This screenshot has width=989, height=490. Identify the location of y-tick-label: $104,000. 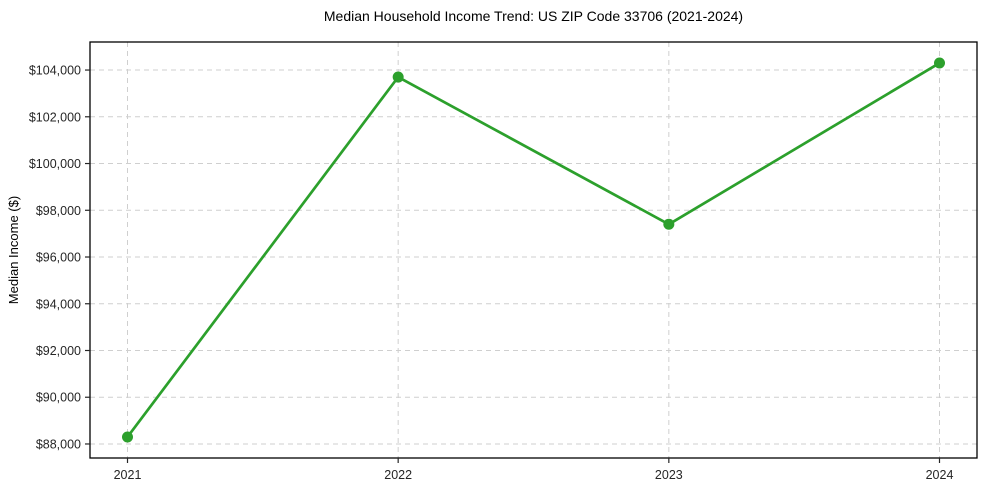
(55, 71).